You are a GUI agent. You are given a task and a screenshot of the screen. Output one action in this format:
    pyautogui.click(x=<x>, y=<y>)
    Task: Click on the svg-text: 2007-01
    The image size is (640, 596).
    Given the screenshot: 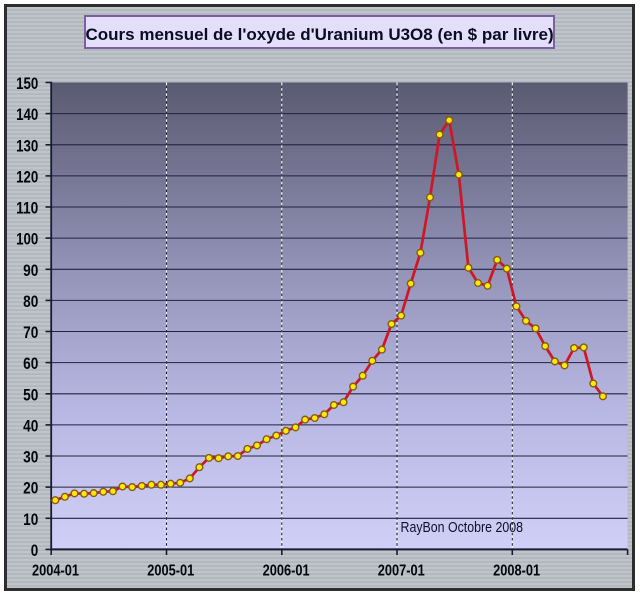 What is the action you would take?
    pyautogui.click(x=401, y=571)
    